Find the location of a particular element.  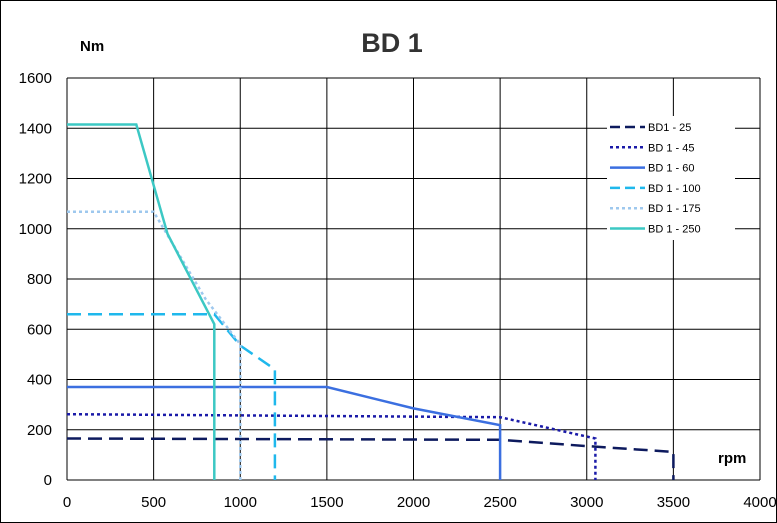

y-tick-label: 400 is located at coordinates (39, 380).